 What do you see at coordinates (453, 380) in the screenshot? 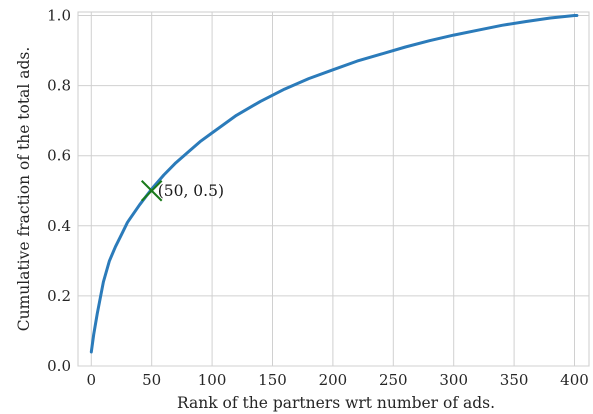
I see `x-tick-label: 300` at bounding box center [453, 380].